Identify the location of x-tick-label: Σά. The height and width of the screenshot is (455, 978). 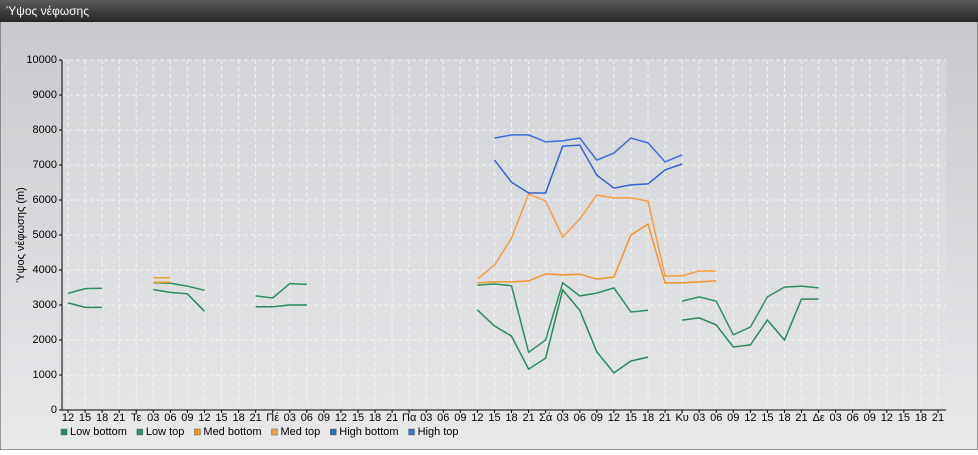
(546, 418).